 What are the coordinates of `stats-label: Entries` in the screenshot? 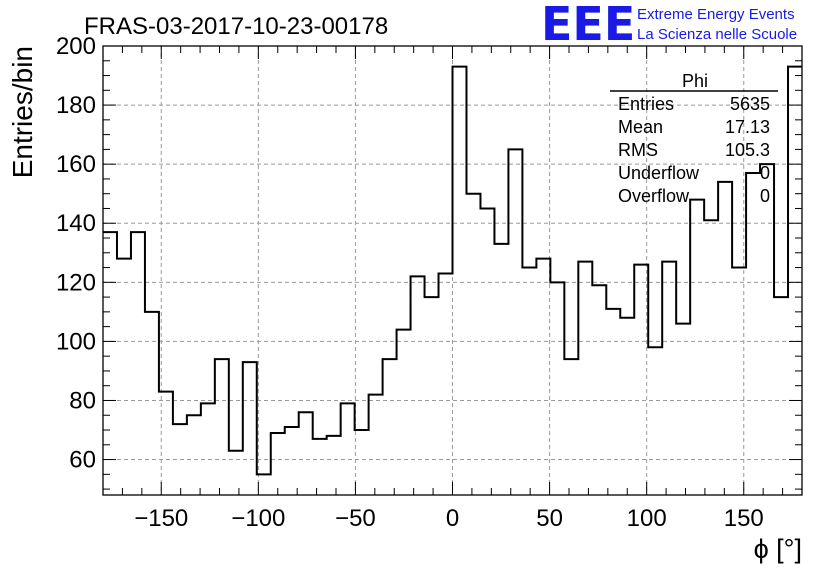 It's located at (646, 104).